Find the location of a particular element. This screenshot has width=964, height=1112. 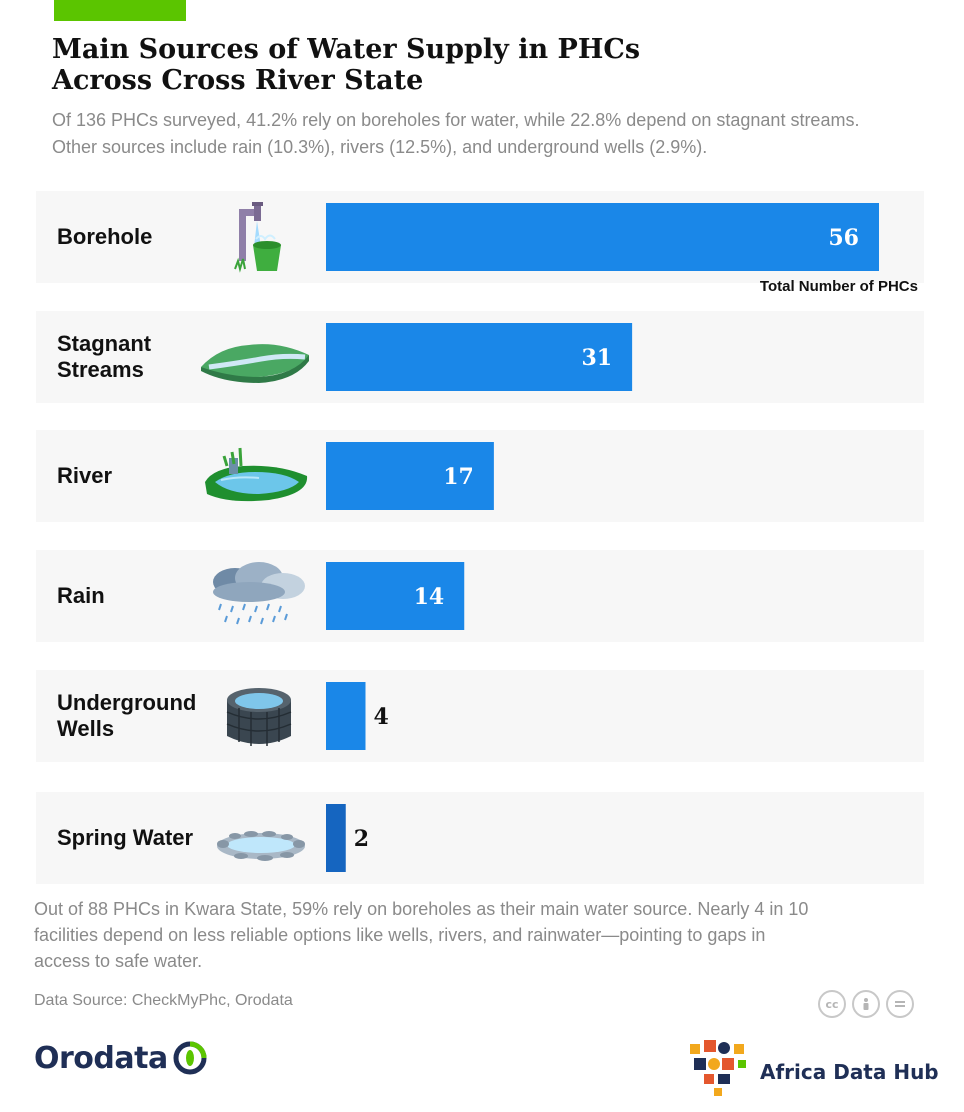

nd-icon is located at coordinates (900, 1004).